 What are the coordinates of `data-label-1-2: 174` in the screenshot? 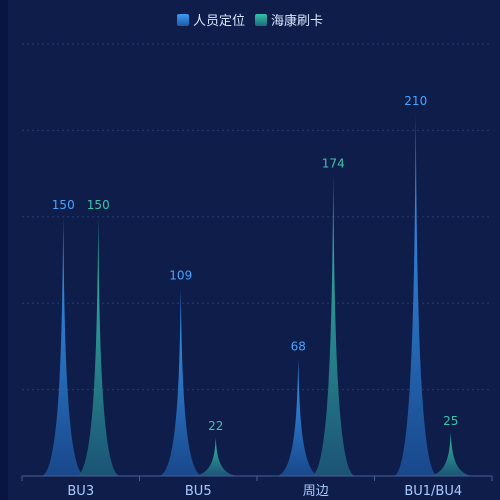 It's located at (333, 163).